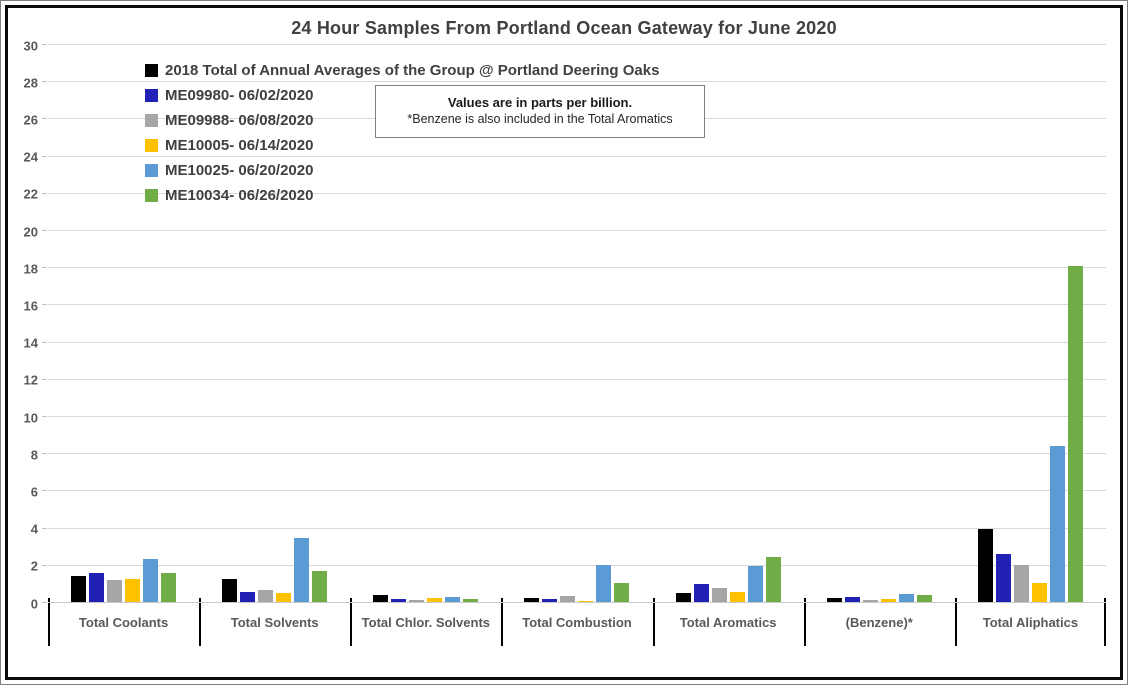  I want to click on bar-series3-cat4, so click(568, 599).